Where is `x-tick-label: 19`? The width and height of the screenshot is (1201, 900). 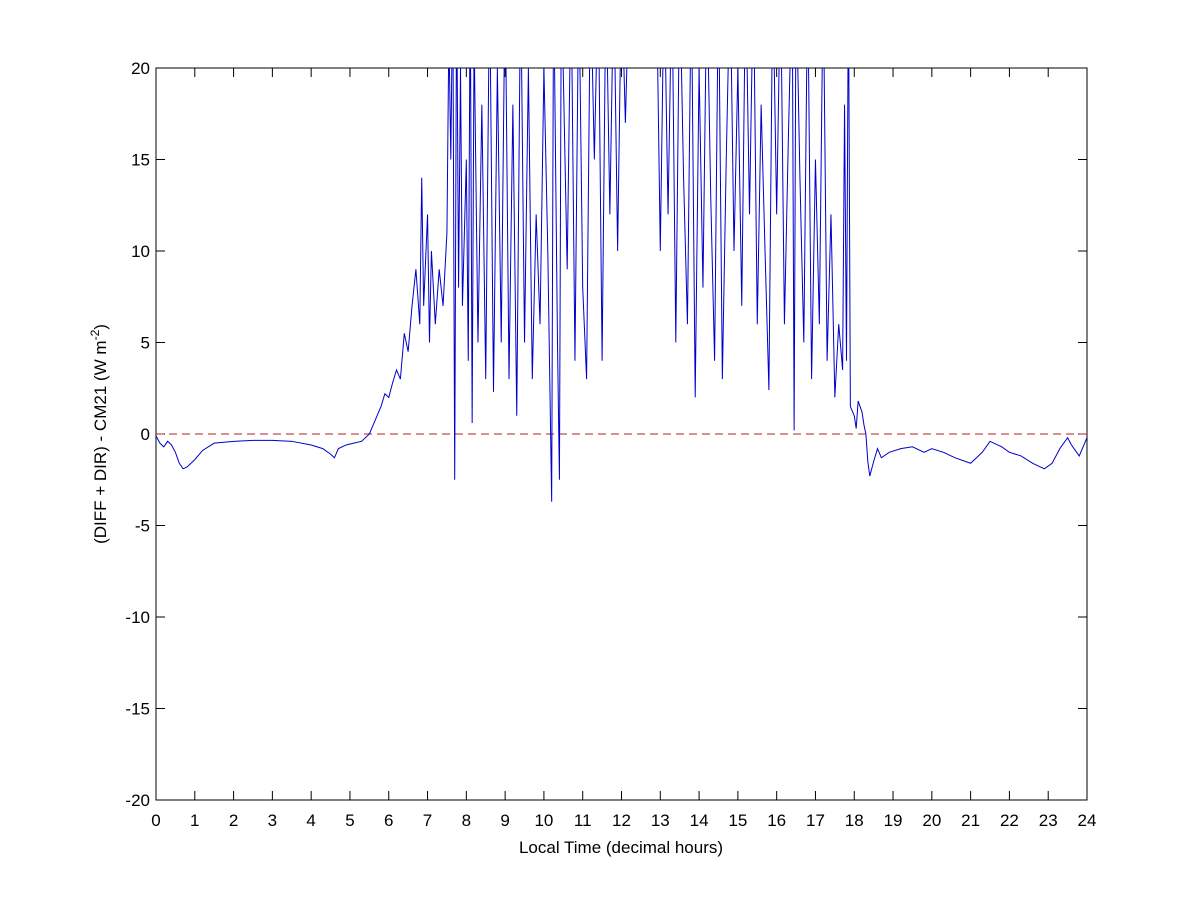 x-tick-label: 19 is located at coordinates (893, 820).